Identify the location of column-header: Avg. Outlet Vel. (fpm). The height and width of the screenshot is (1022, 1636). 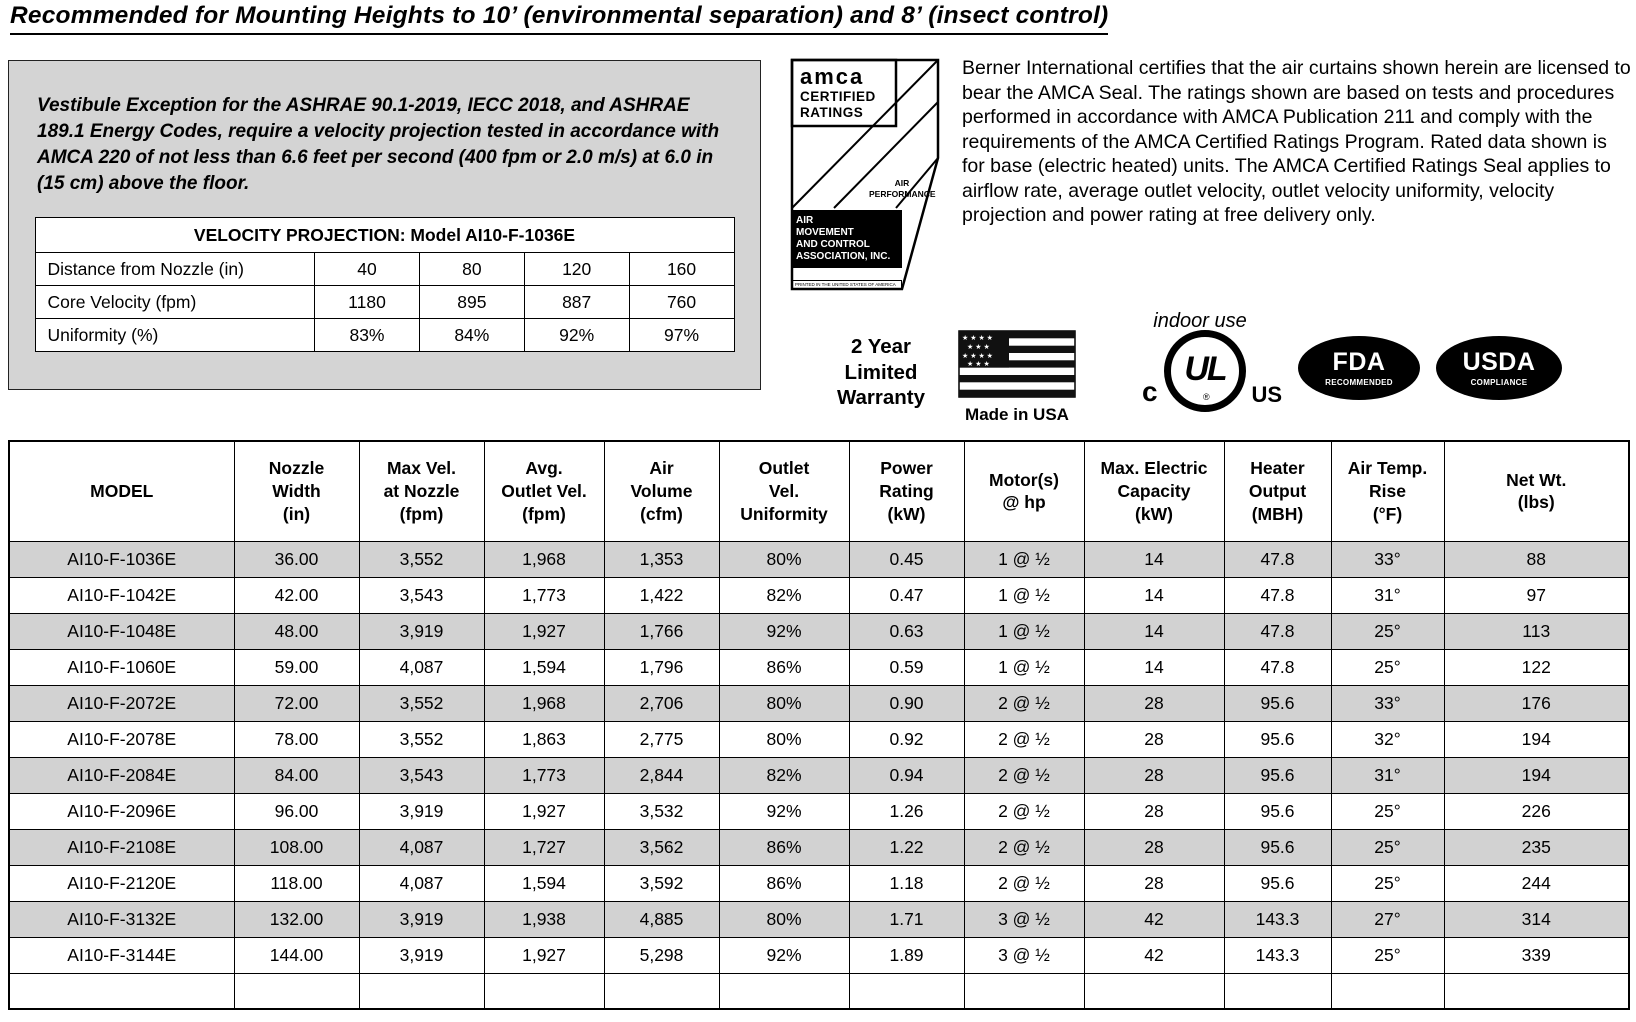
(544, 491).